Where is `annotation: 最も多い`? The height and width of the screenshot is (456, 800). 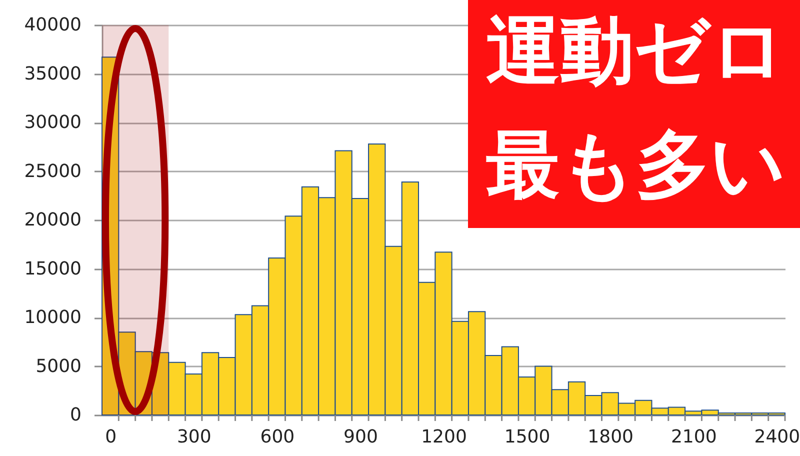 annotation: 最も多い is located at coordinates (636, 165).